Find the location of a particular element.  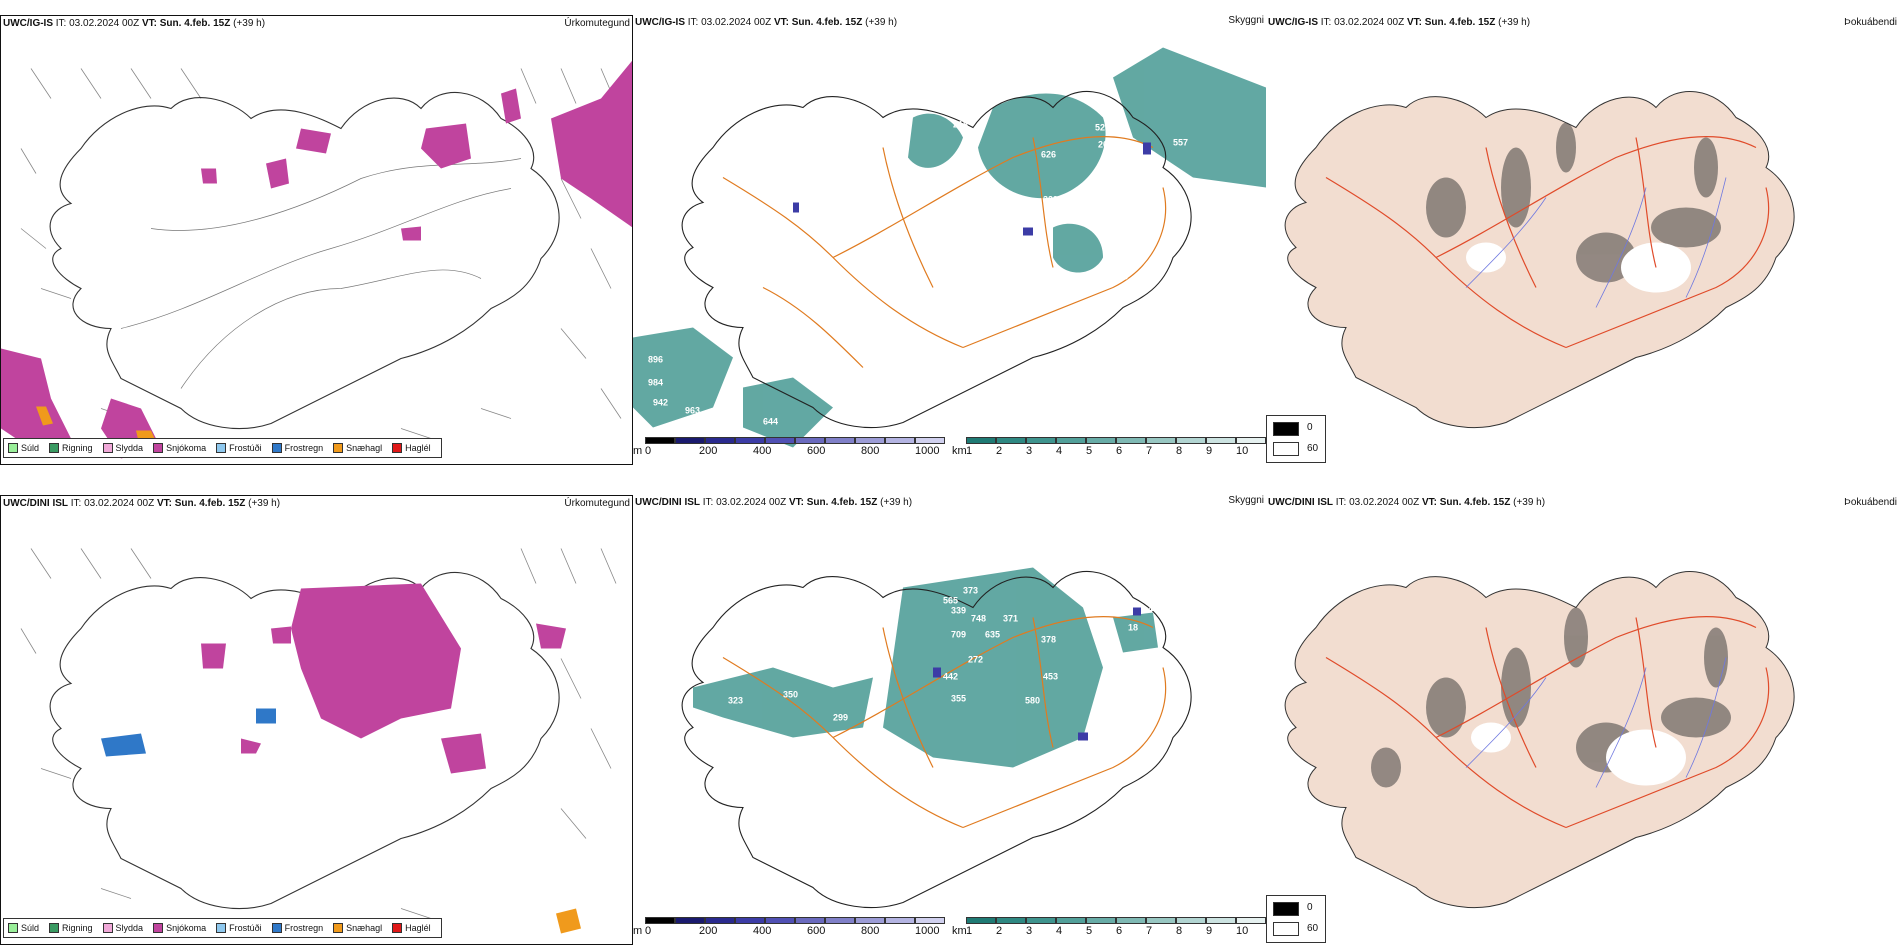

colorbar-tick: 7 is located at coordinates (1149, 931).